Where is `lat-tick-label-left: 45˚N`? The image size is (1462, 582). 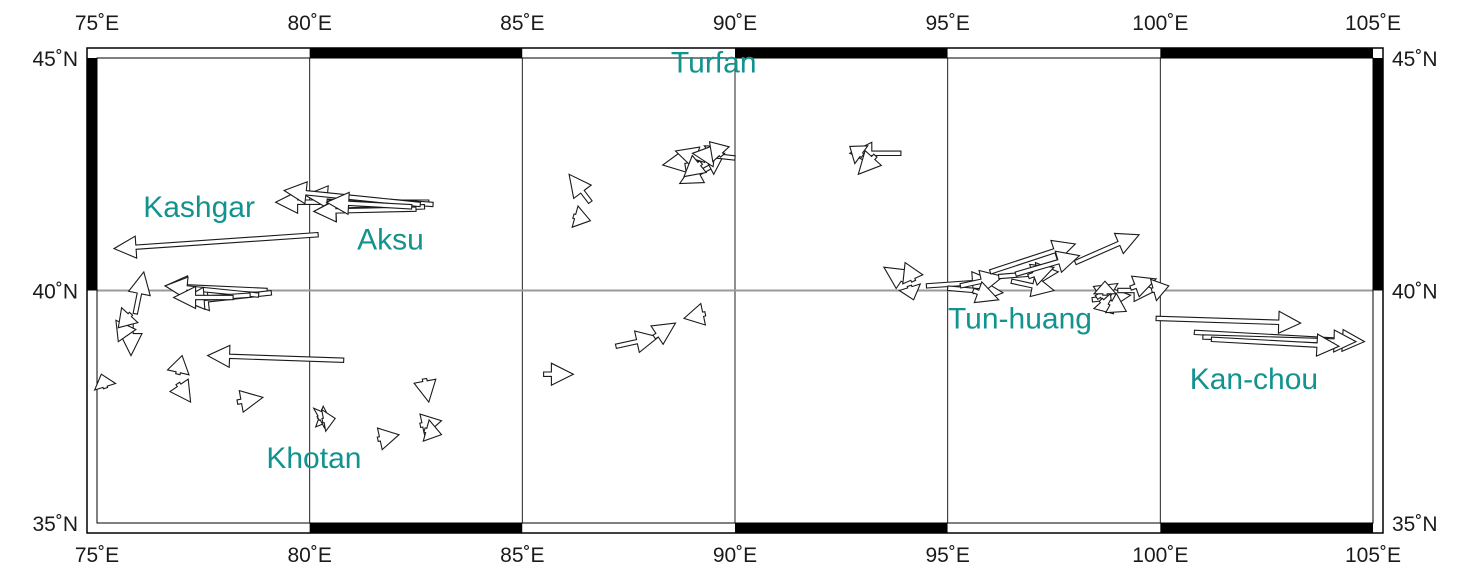
lat-tick-label-left: 45˚N is located at coordinates (55, 59).